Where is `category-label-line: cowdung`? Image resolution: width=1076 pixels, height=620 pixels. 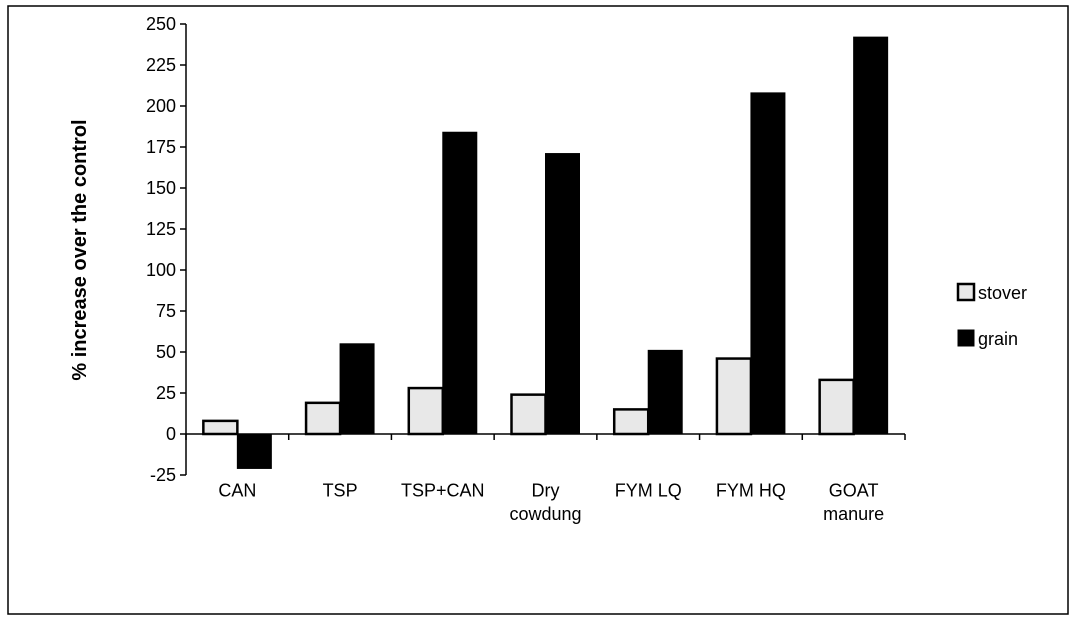 category-label-line: cowdung is located at coordinates (545, 514).